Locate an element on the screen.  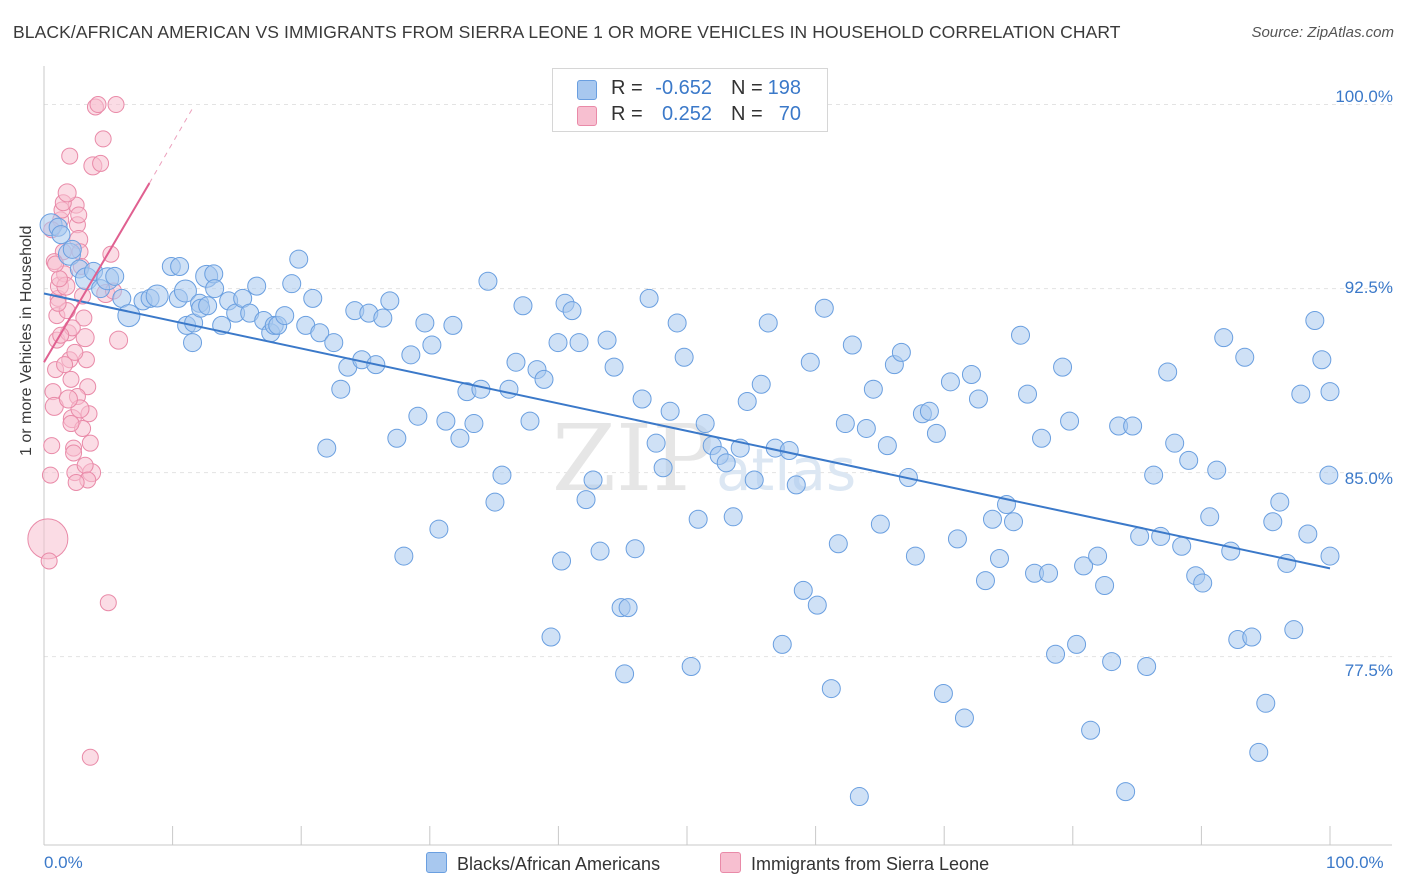
legend-n-value-series1: 198 is located at coordinates (784, 88).